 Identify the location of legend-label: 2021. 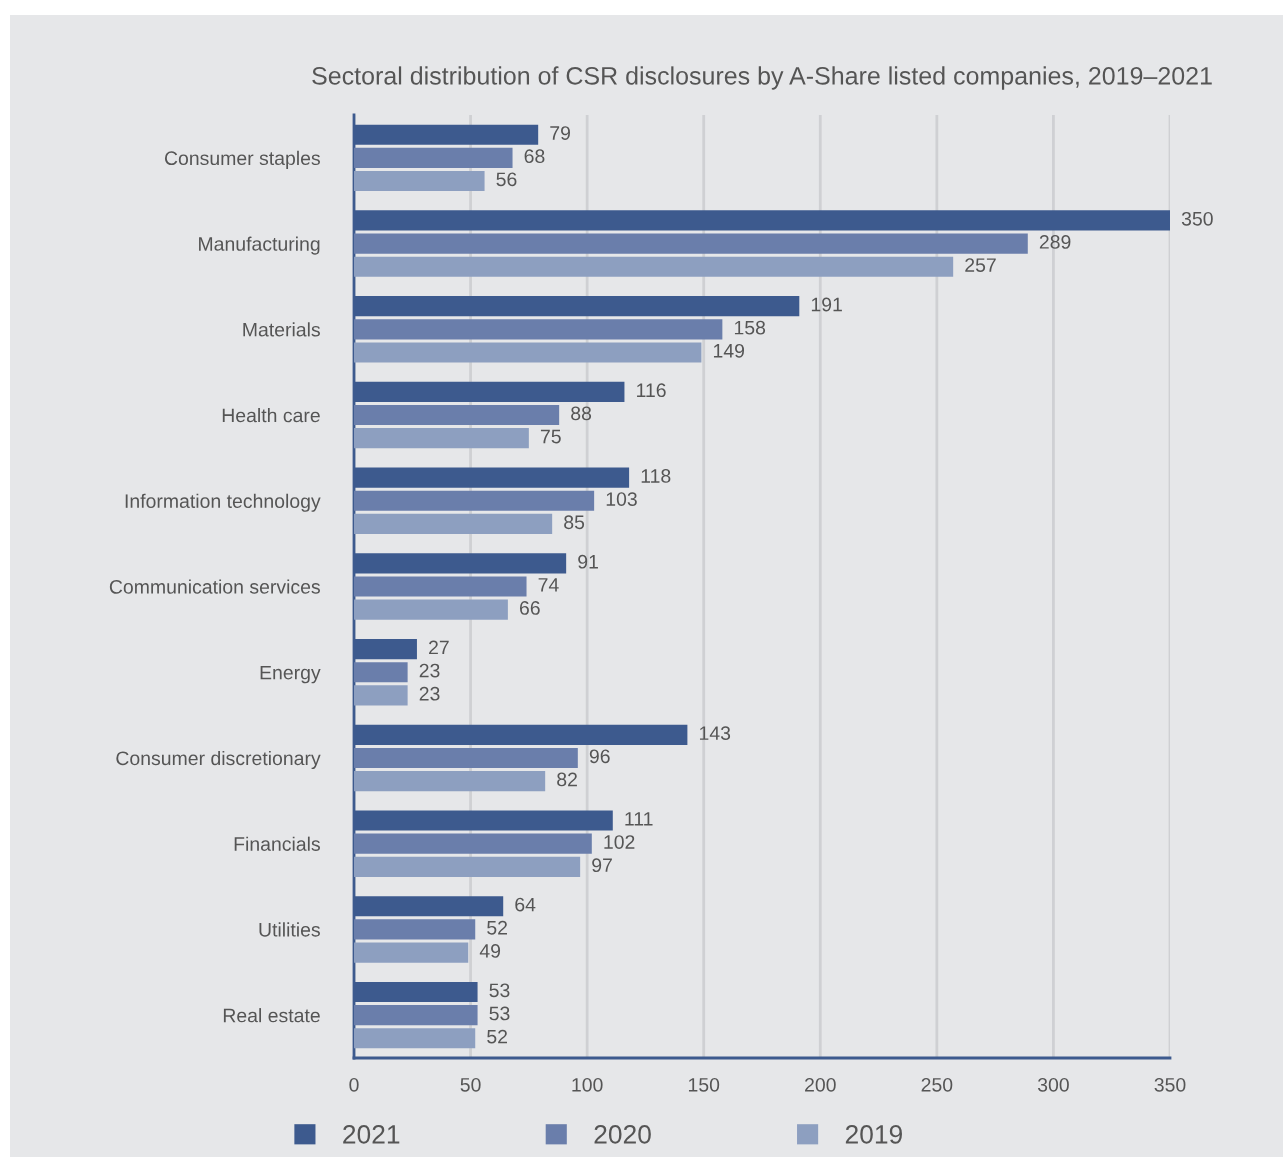
(371, 1134).